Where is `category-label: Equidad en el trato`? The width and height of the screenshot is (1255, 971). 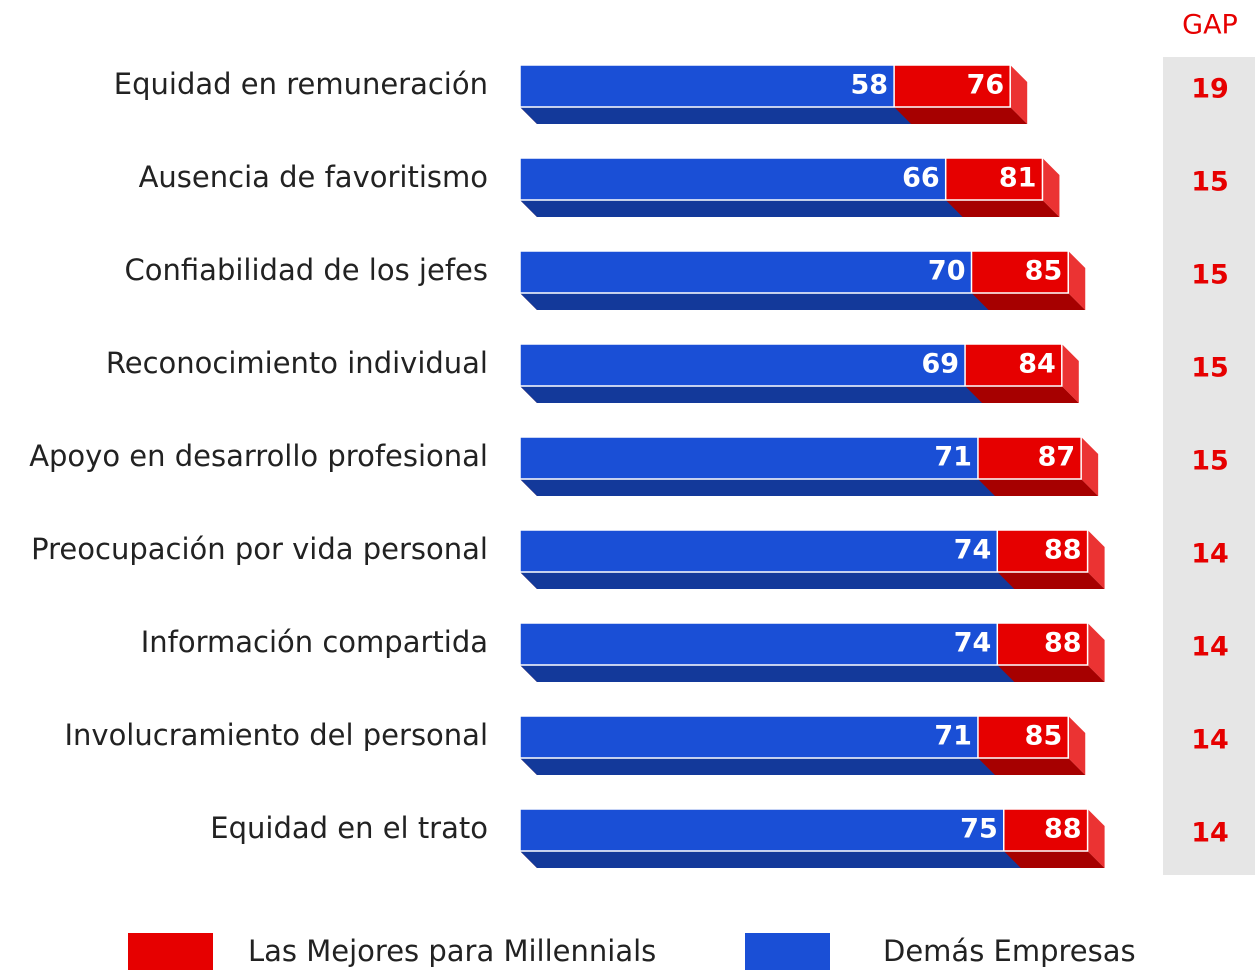
category-label: Equidad en el trato is located at coordinates (349, 828).